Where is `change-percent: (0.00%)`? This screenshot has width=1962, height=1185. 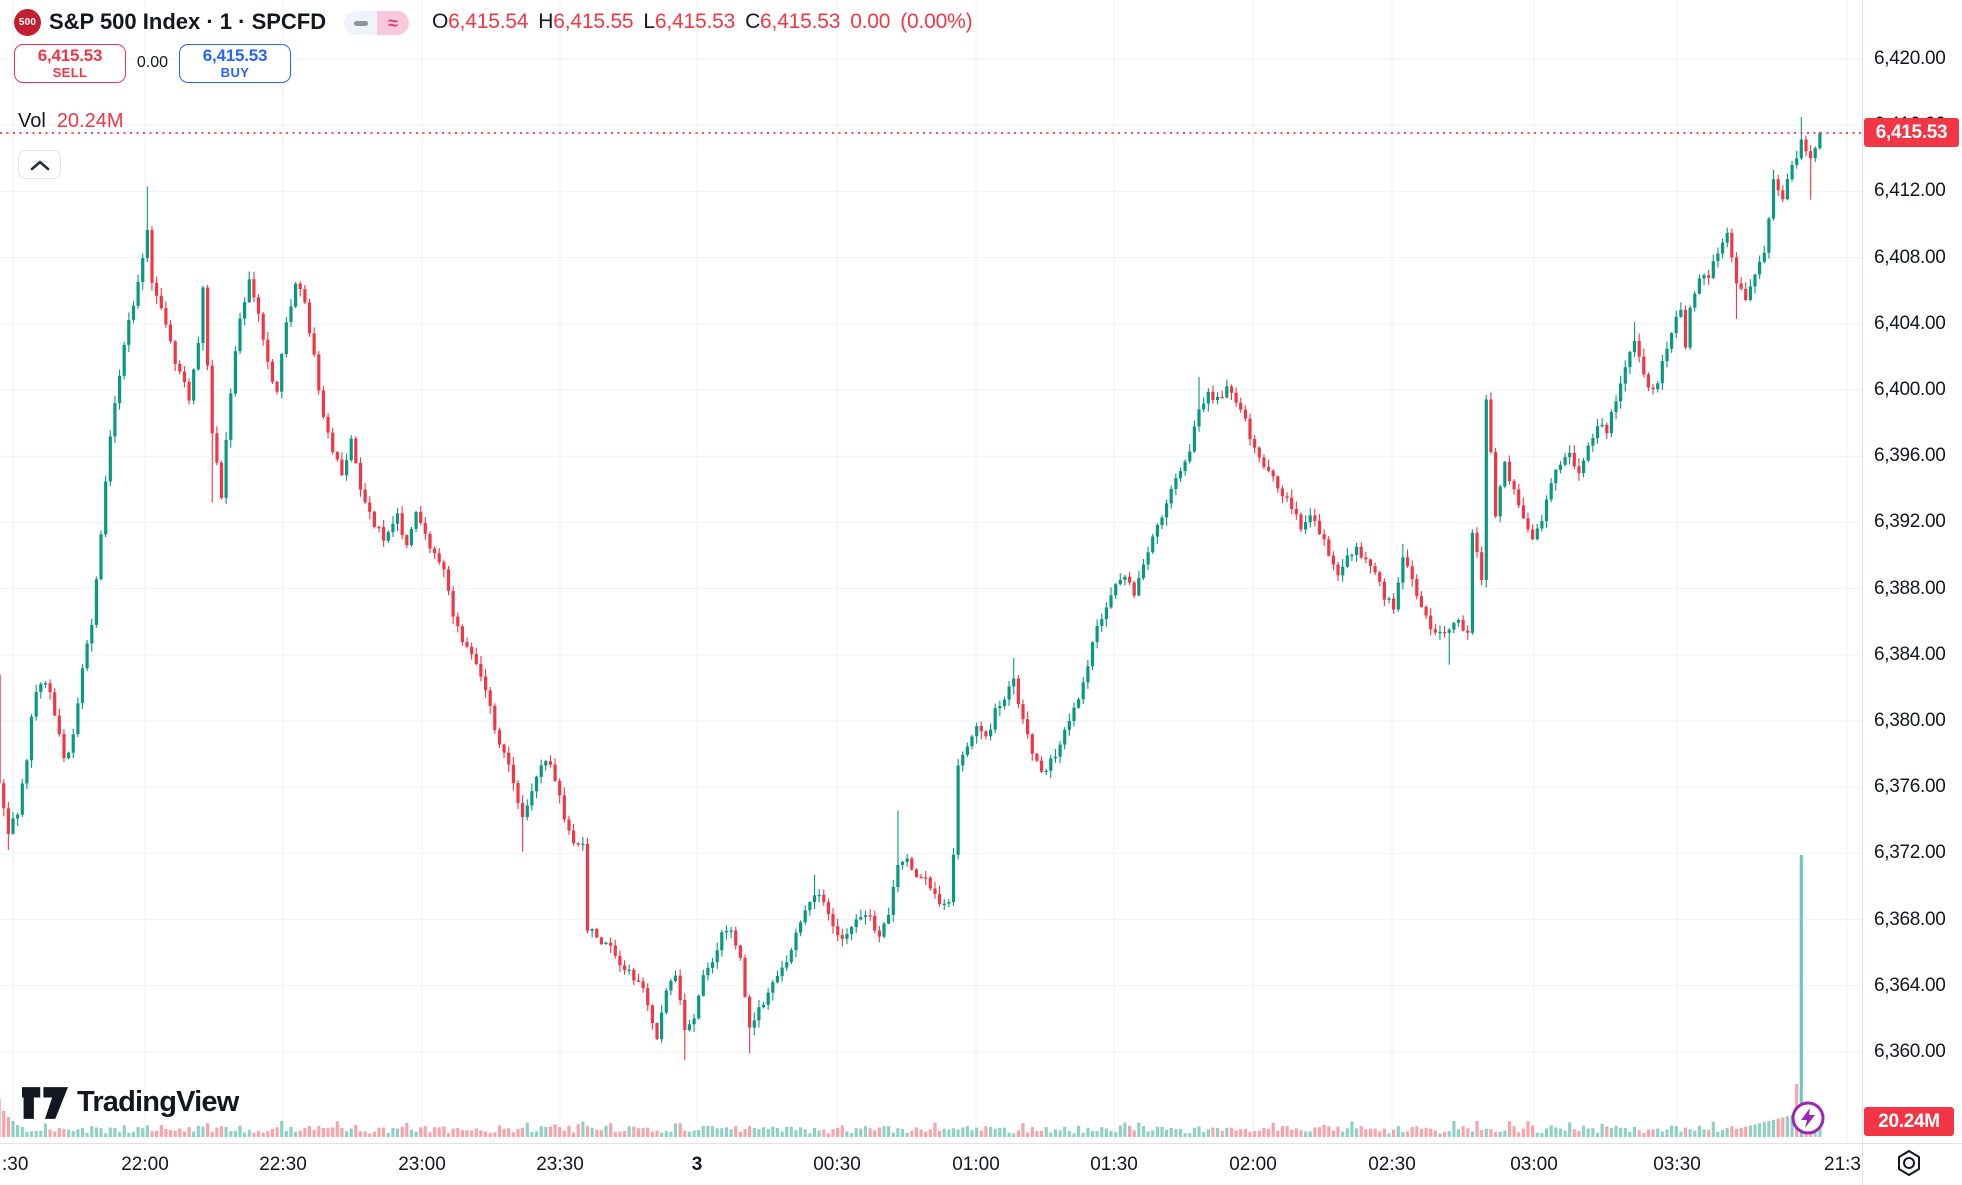 change-percent: (0.00%) is located at coordinates (936, 21).